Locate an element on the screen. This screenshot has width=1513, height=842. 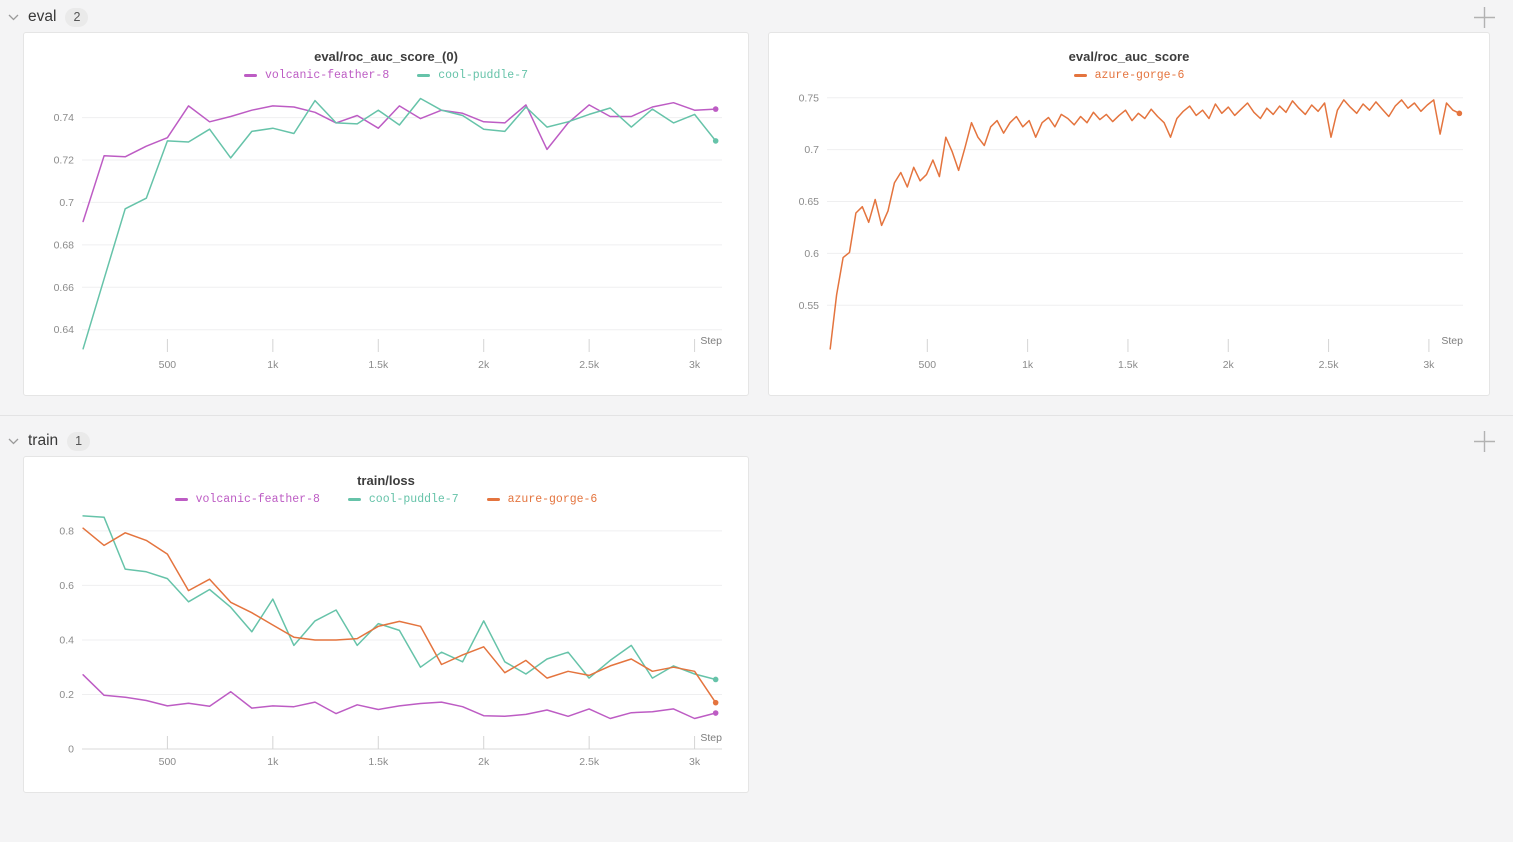
section-header-eval: eval 2 is located at coordinates (756, 16).